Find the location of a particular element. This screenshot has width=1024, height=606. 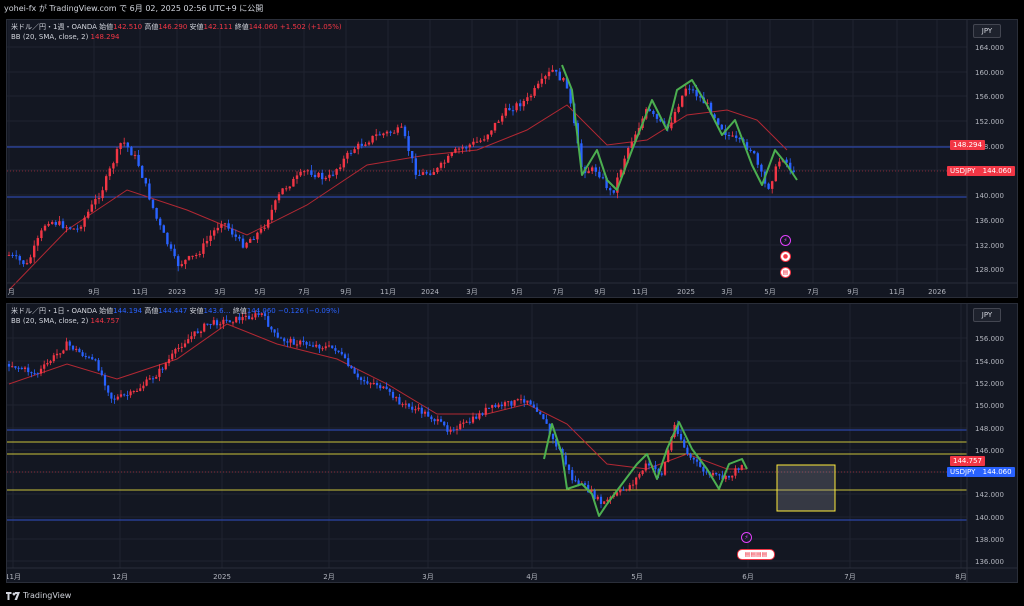

bb-legend: BB (20, SMA, close, 2) 148.294 is located at coordinates (65, 37).